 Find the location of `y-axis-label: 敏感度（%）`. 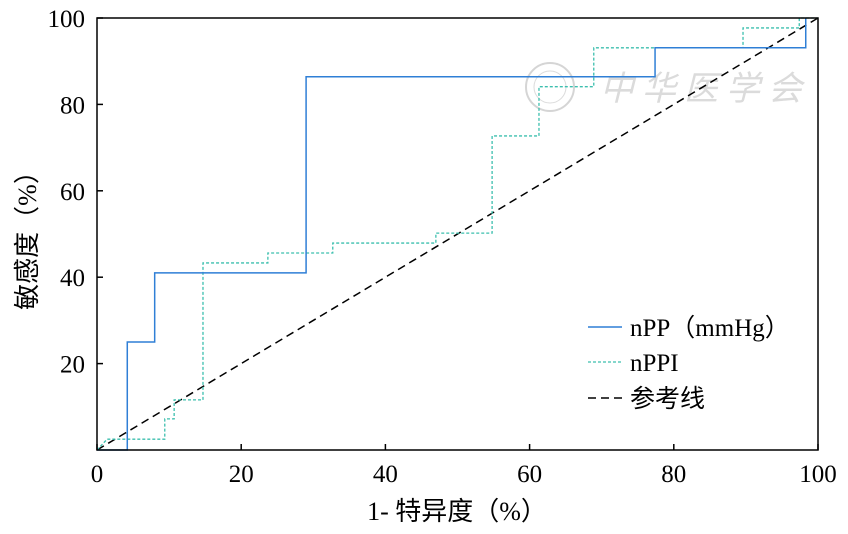

y-axis-label: 敏感度（%） is located at coordinates (27, 234).